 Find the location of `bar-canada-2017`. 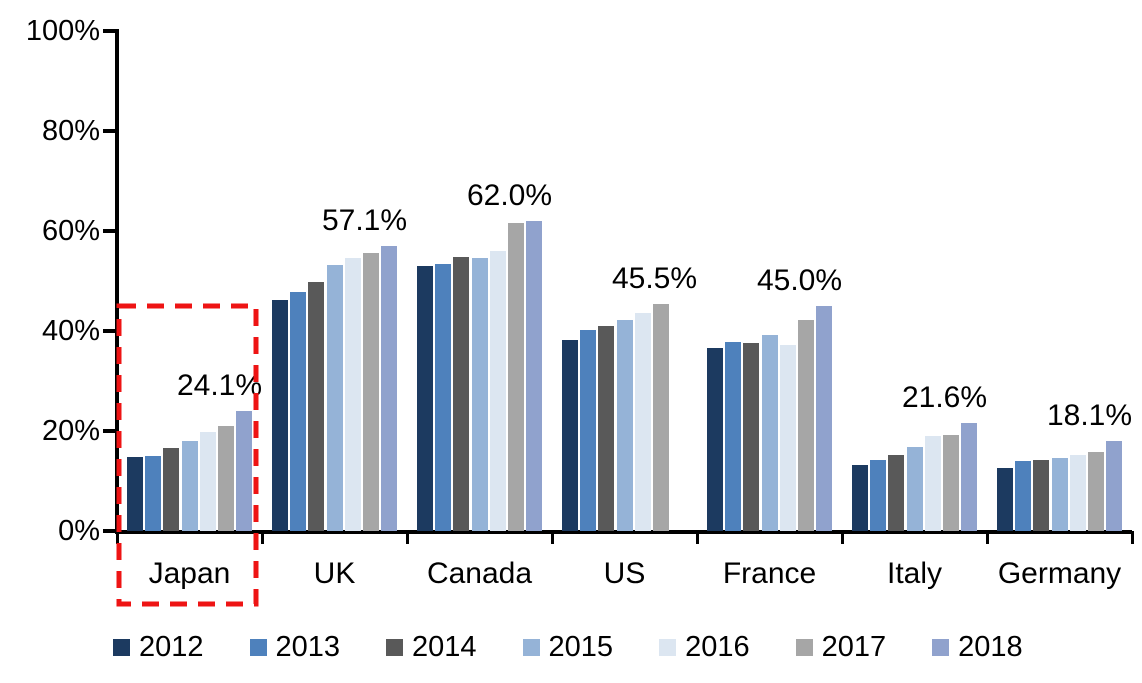

bar-canada-2017 is located at coordinates (515, 377).